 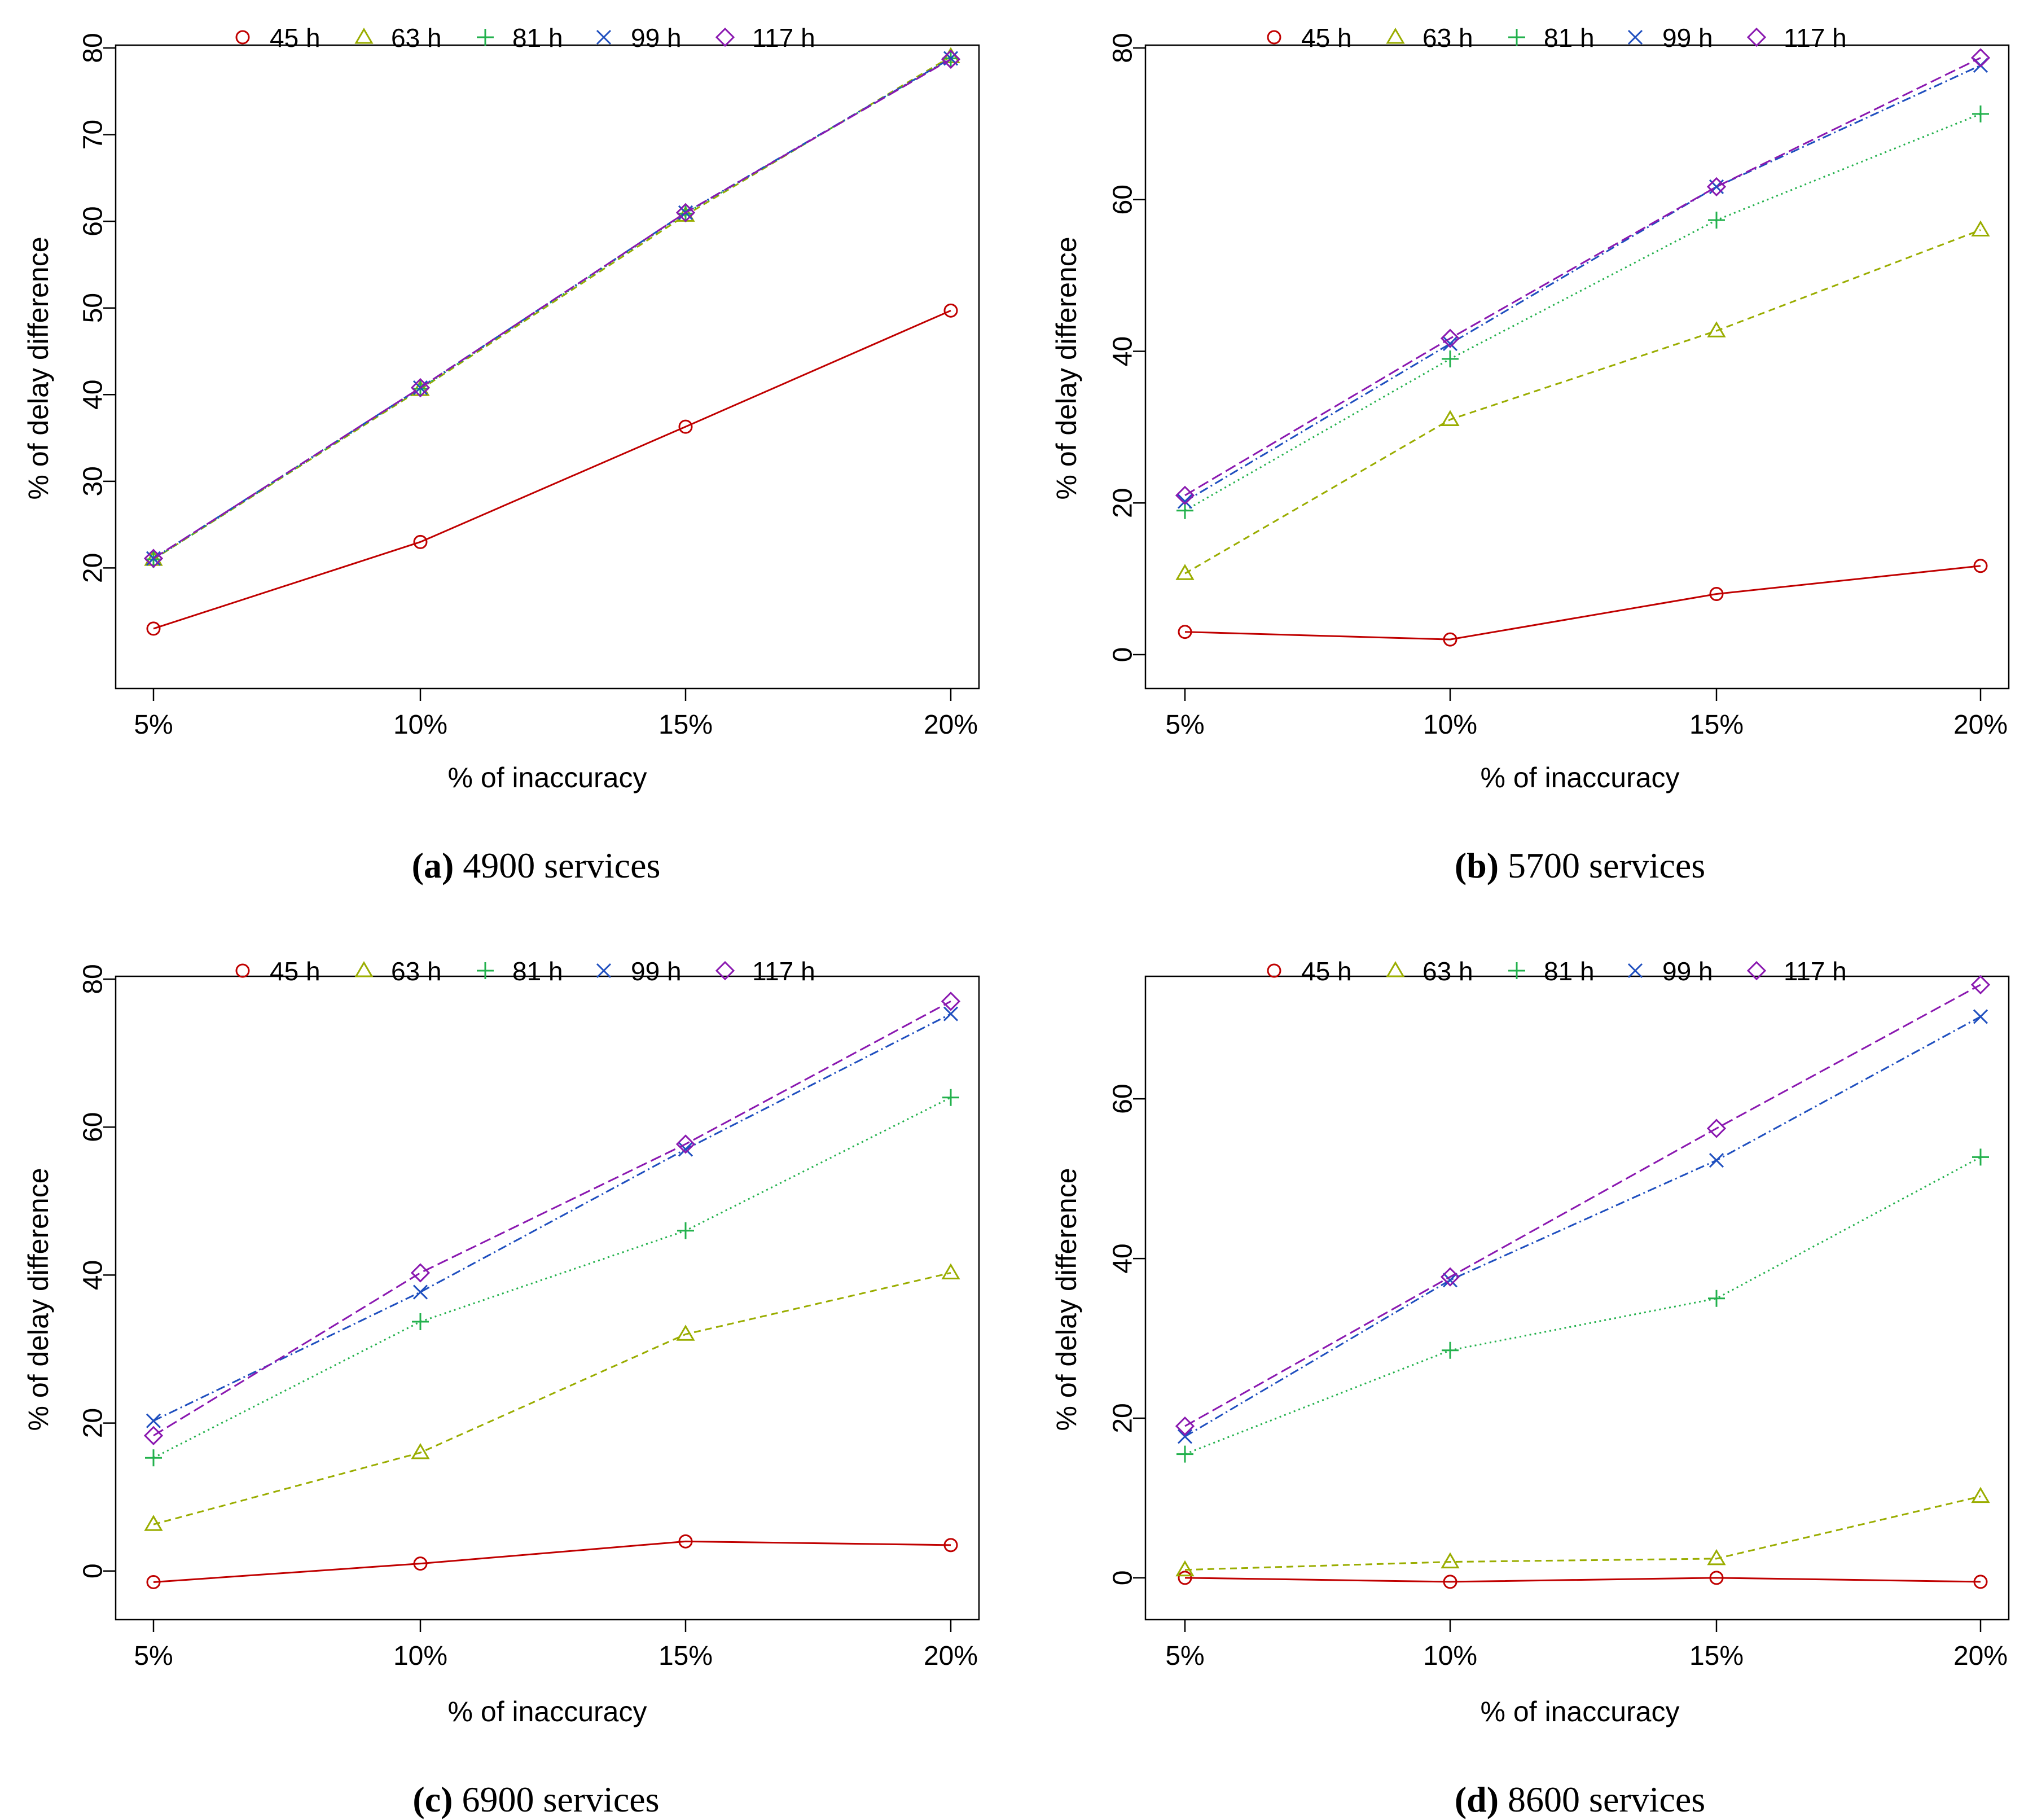 I want to click on caption-label: (b), so click(x=1477, y=865).